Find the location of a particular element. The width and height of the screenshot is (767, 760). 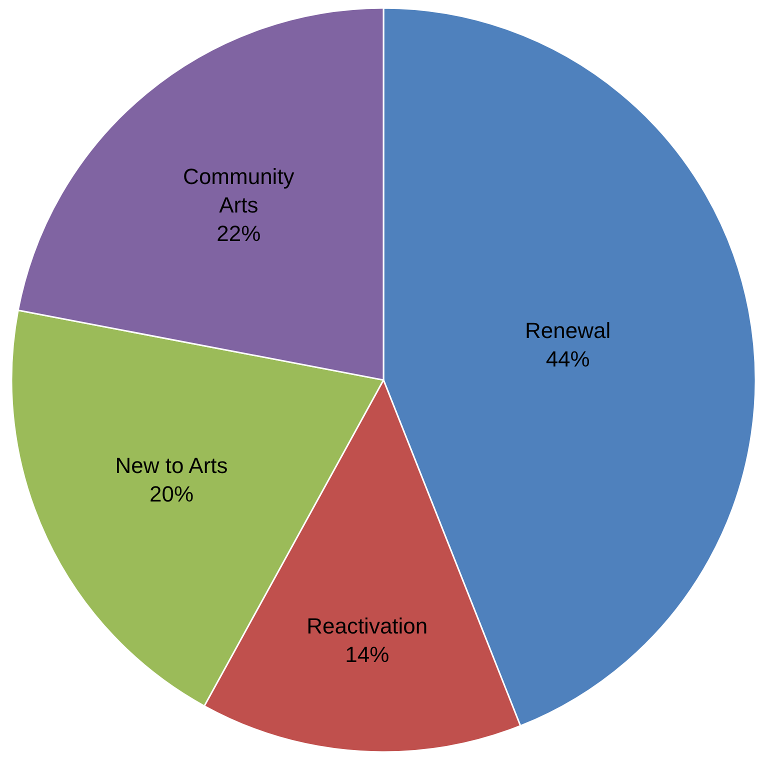

slice-label: Renewal is located at coordinates (568, 331).